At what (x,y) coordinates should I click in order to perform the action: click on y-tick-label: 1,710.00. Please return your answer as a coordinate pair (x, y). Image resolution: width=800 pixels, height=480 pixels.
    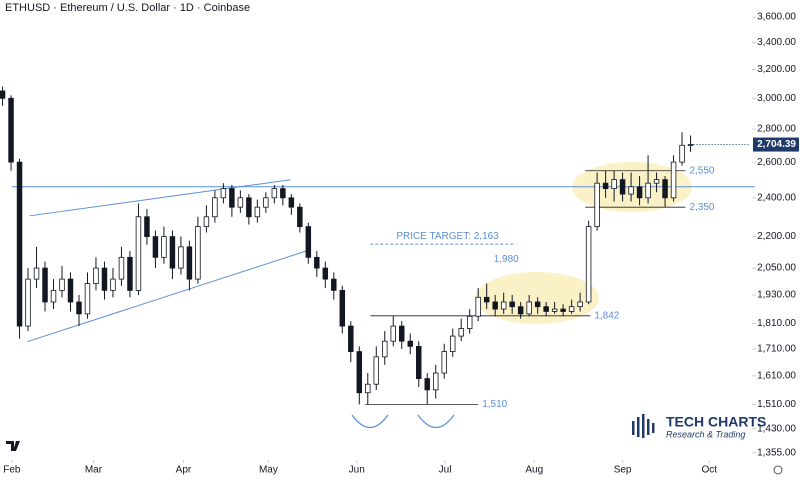
    Looking at the image, I should click on (776, 349).